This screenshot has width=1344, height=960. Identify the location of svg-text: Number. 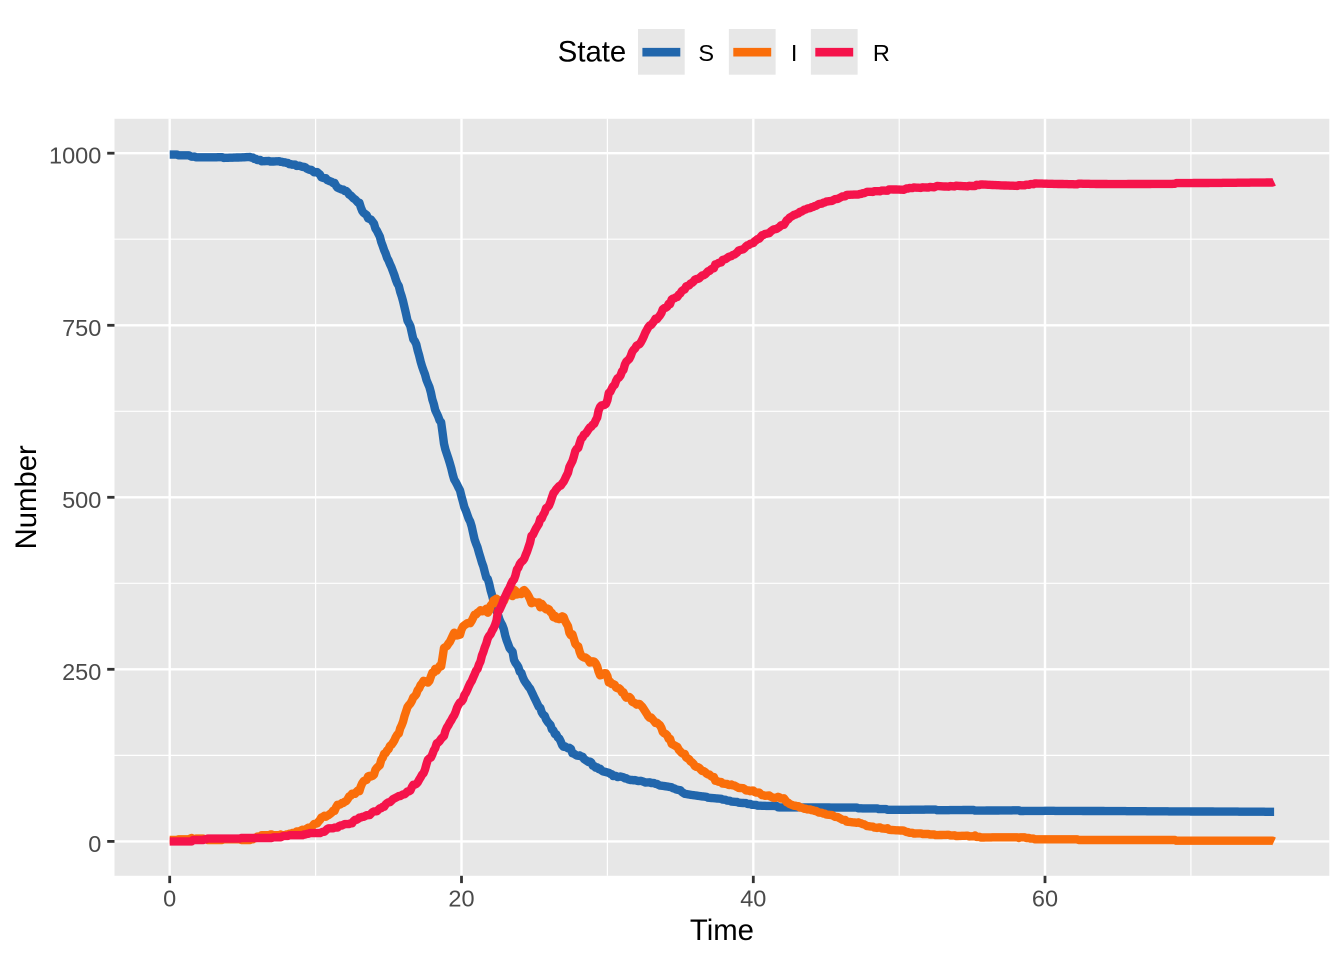
(26, 497).